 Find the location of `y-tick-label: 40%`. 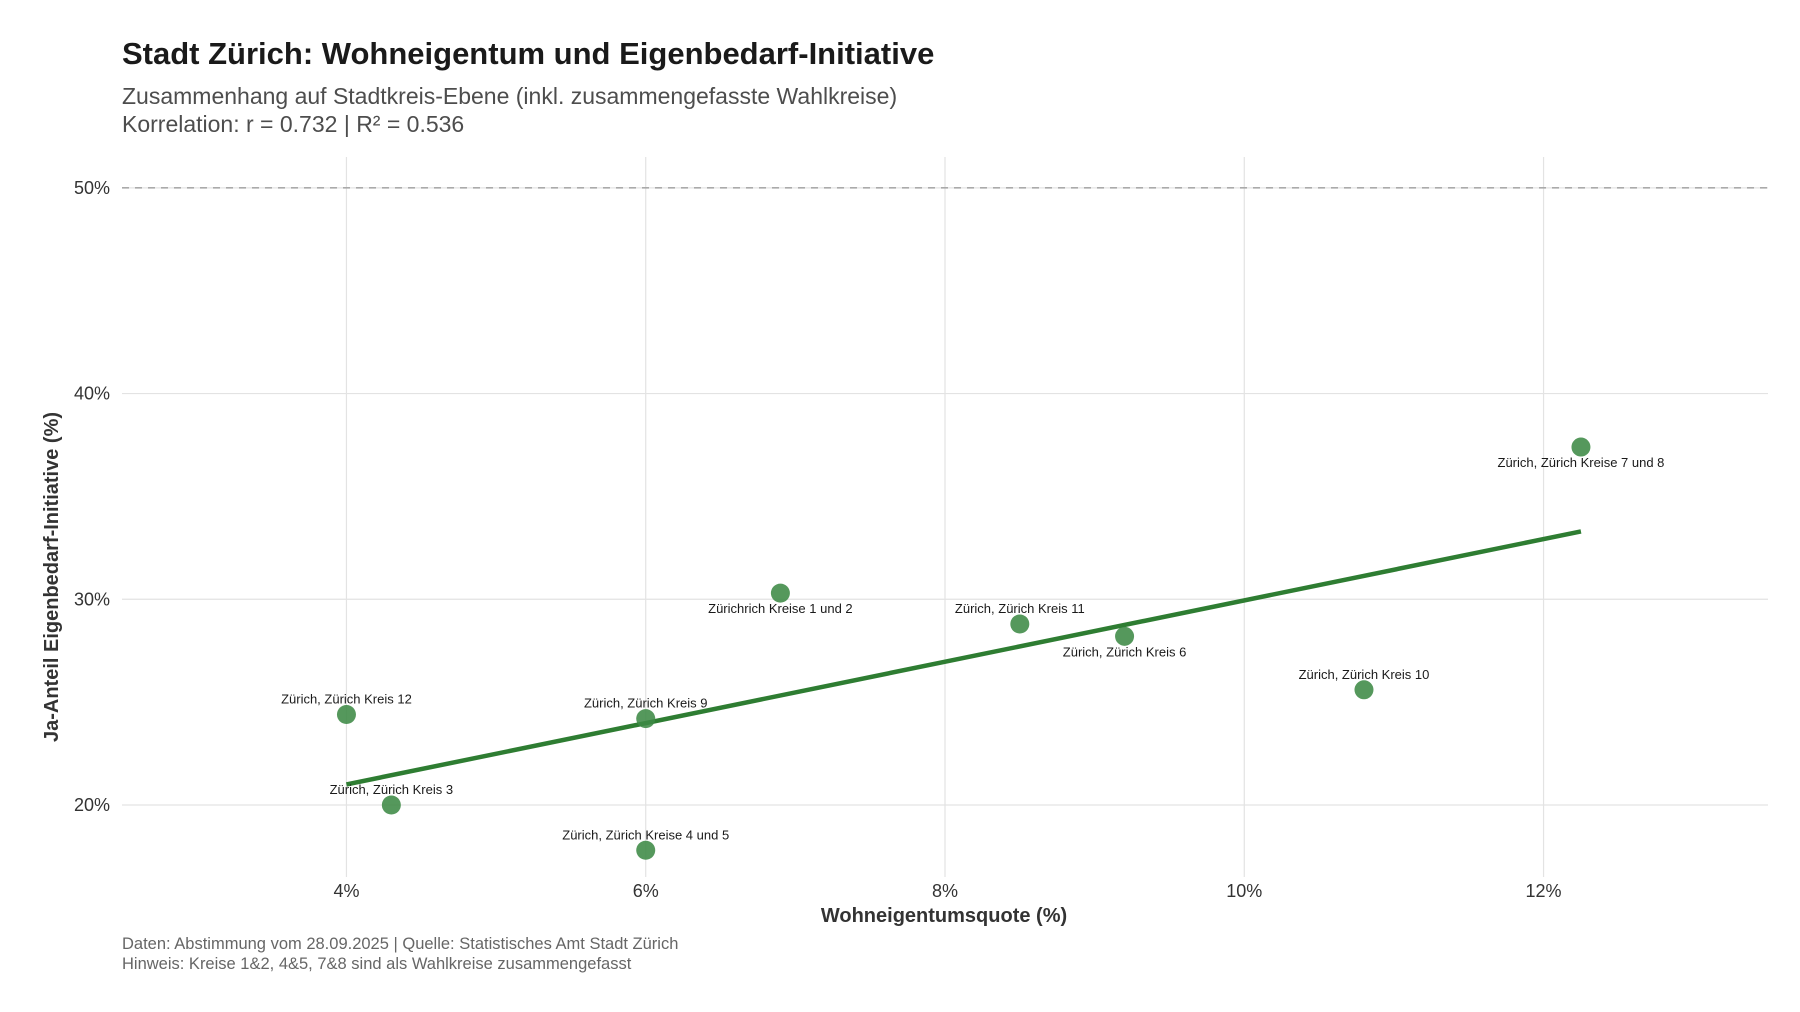

y-tick-label: 40% is located at coordinates (92, 394).